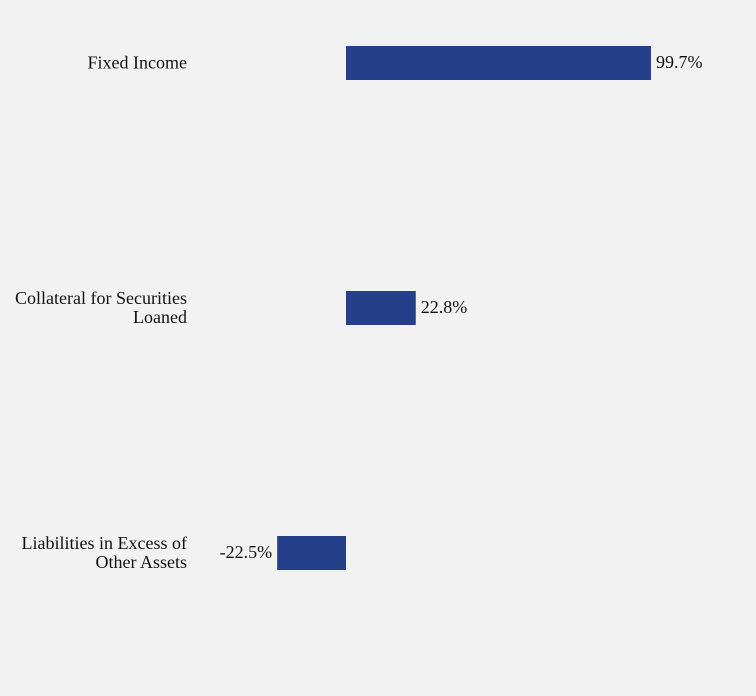 This screenshot has height=696, width=756. Describe the element at coordinates (444, 307) in the screenshot. I see `value-label: 22.8%` at that location.